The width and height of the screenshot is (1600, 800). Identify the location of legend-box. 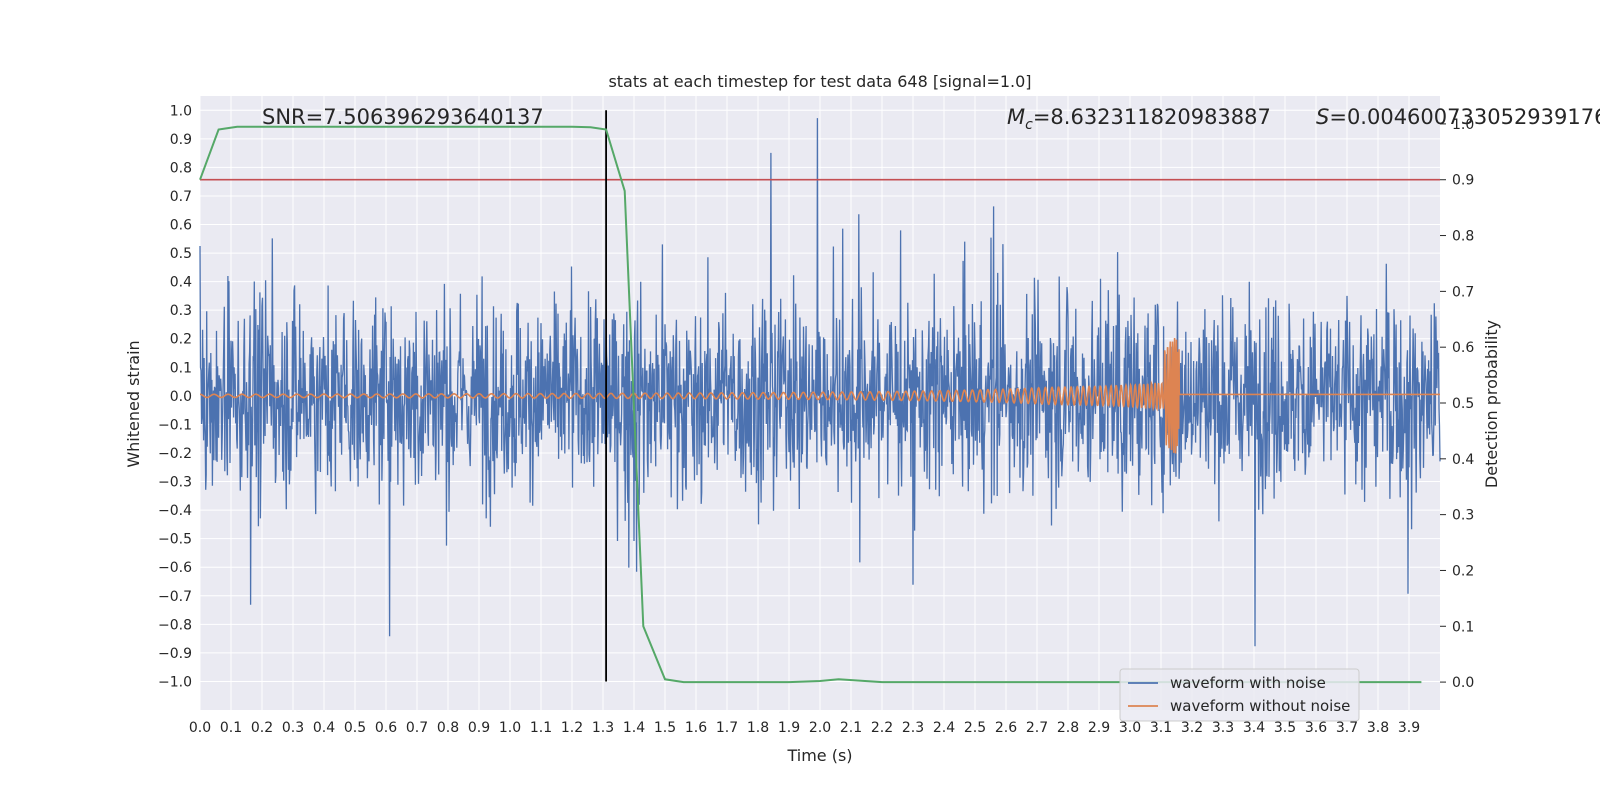
(1239, 695).